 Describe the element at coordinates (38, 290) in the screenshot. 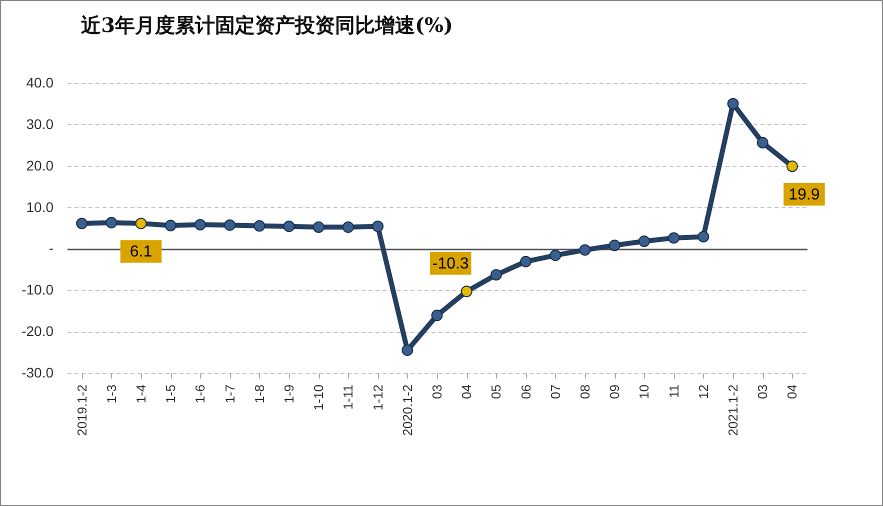

I see `y-tick-label: -10.0` at that location.